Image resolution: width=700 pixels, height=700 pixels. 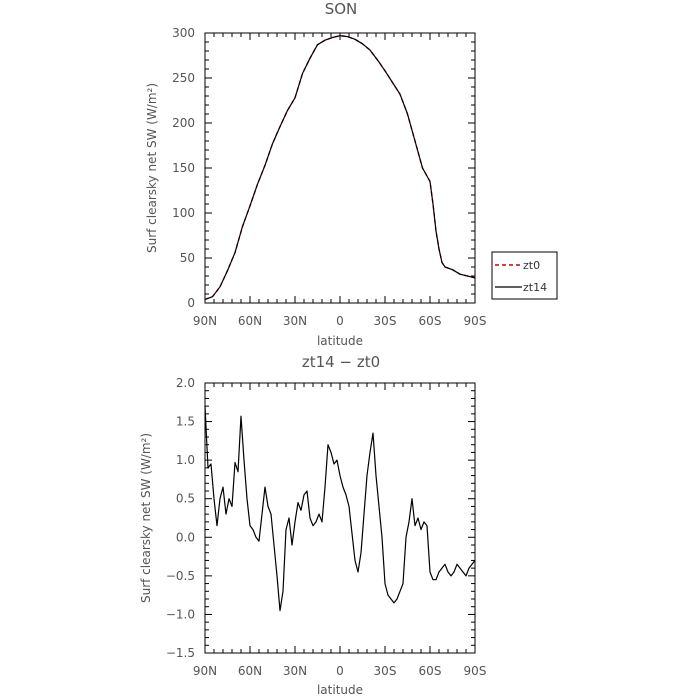 I want to click on series-line-zt14, so click(x=340, y=167).